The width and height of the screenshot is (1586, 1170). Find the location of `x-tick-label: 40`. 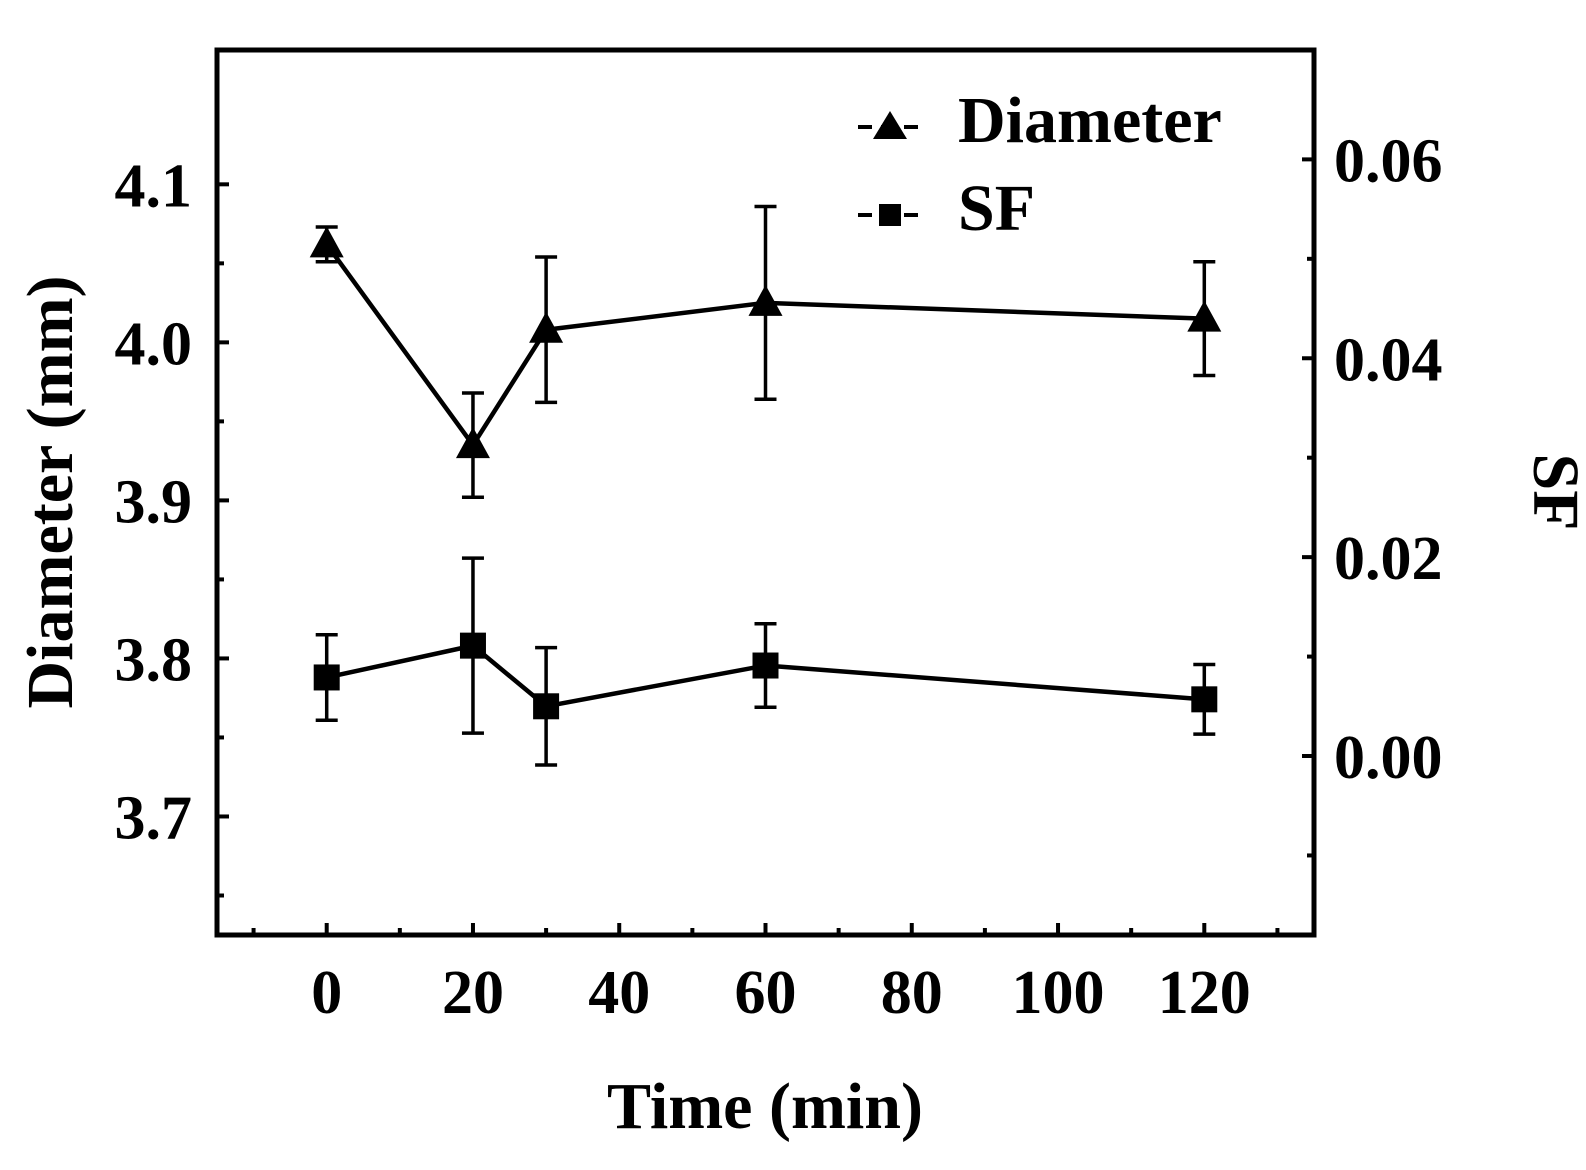

x-tick-label: 40 is located at coordinates (619, 993).